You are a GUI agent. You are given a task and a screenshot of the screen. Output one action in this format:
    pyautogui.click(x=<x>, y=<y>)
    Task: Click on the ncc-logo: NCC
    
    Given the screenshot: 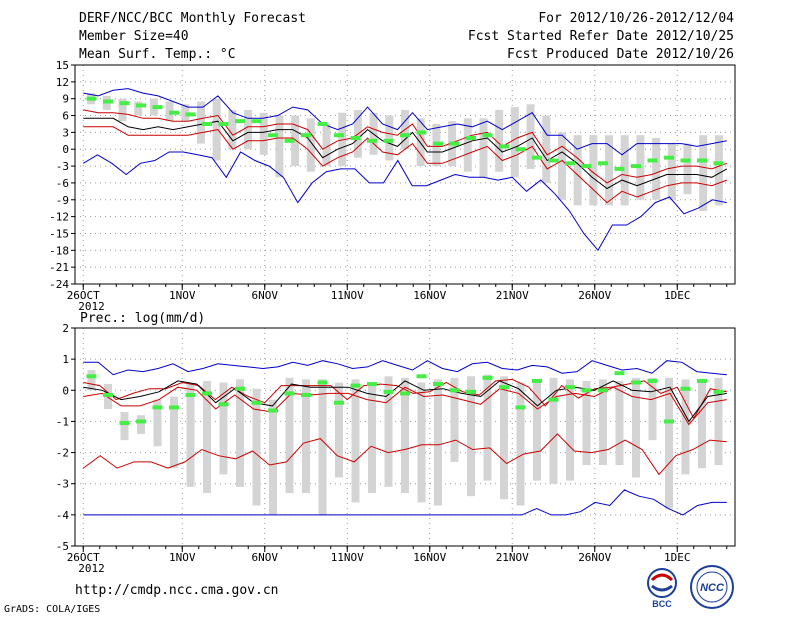 What is the action you would take?
    pyautogui.click(x=712, y=587)
    